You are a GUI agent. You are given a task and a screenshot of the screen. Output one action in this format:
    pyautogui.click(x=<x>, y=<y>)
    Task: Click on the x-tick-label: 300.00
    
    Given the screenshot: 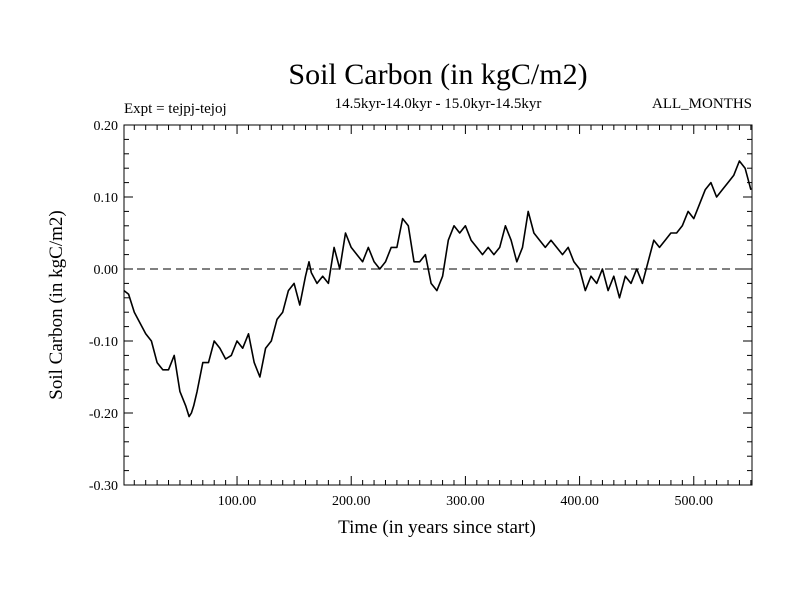 What is the action you would take?
    pyautogui.click(x=465, y=501)
    